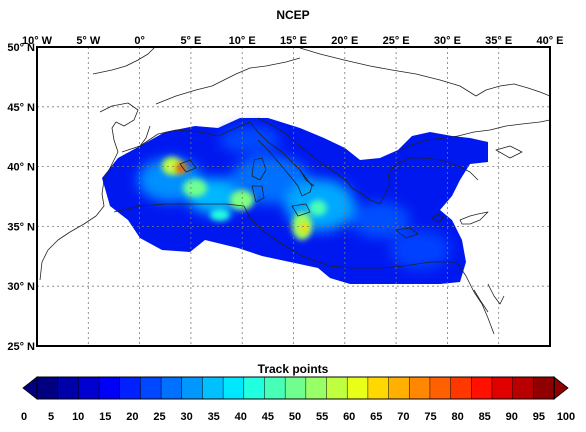 This screenshot has width=586, height=432. Describe the element at coordinates (21, 287) in the screenshot. I see `lat-label: 30° N` at that location.